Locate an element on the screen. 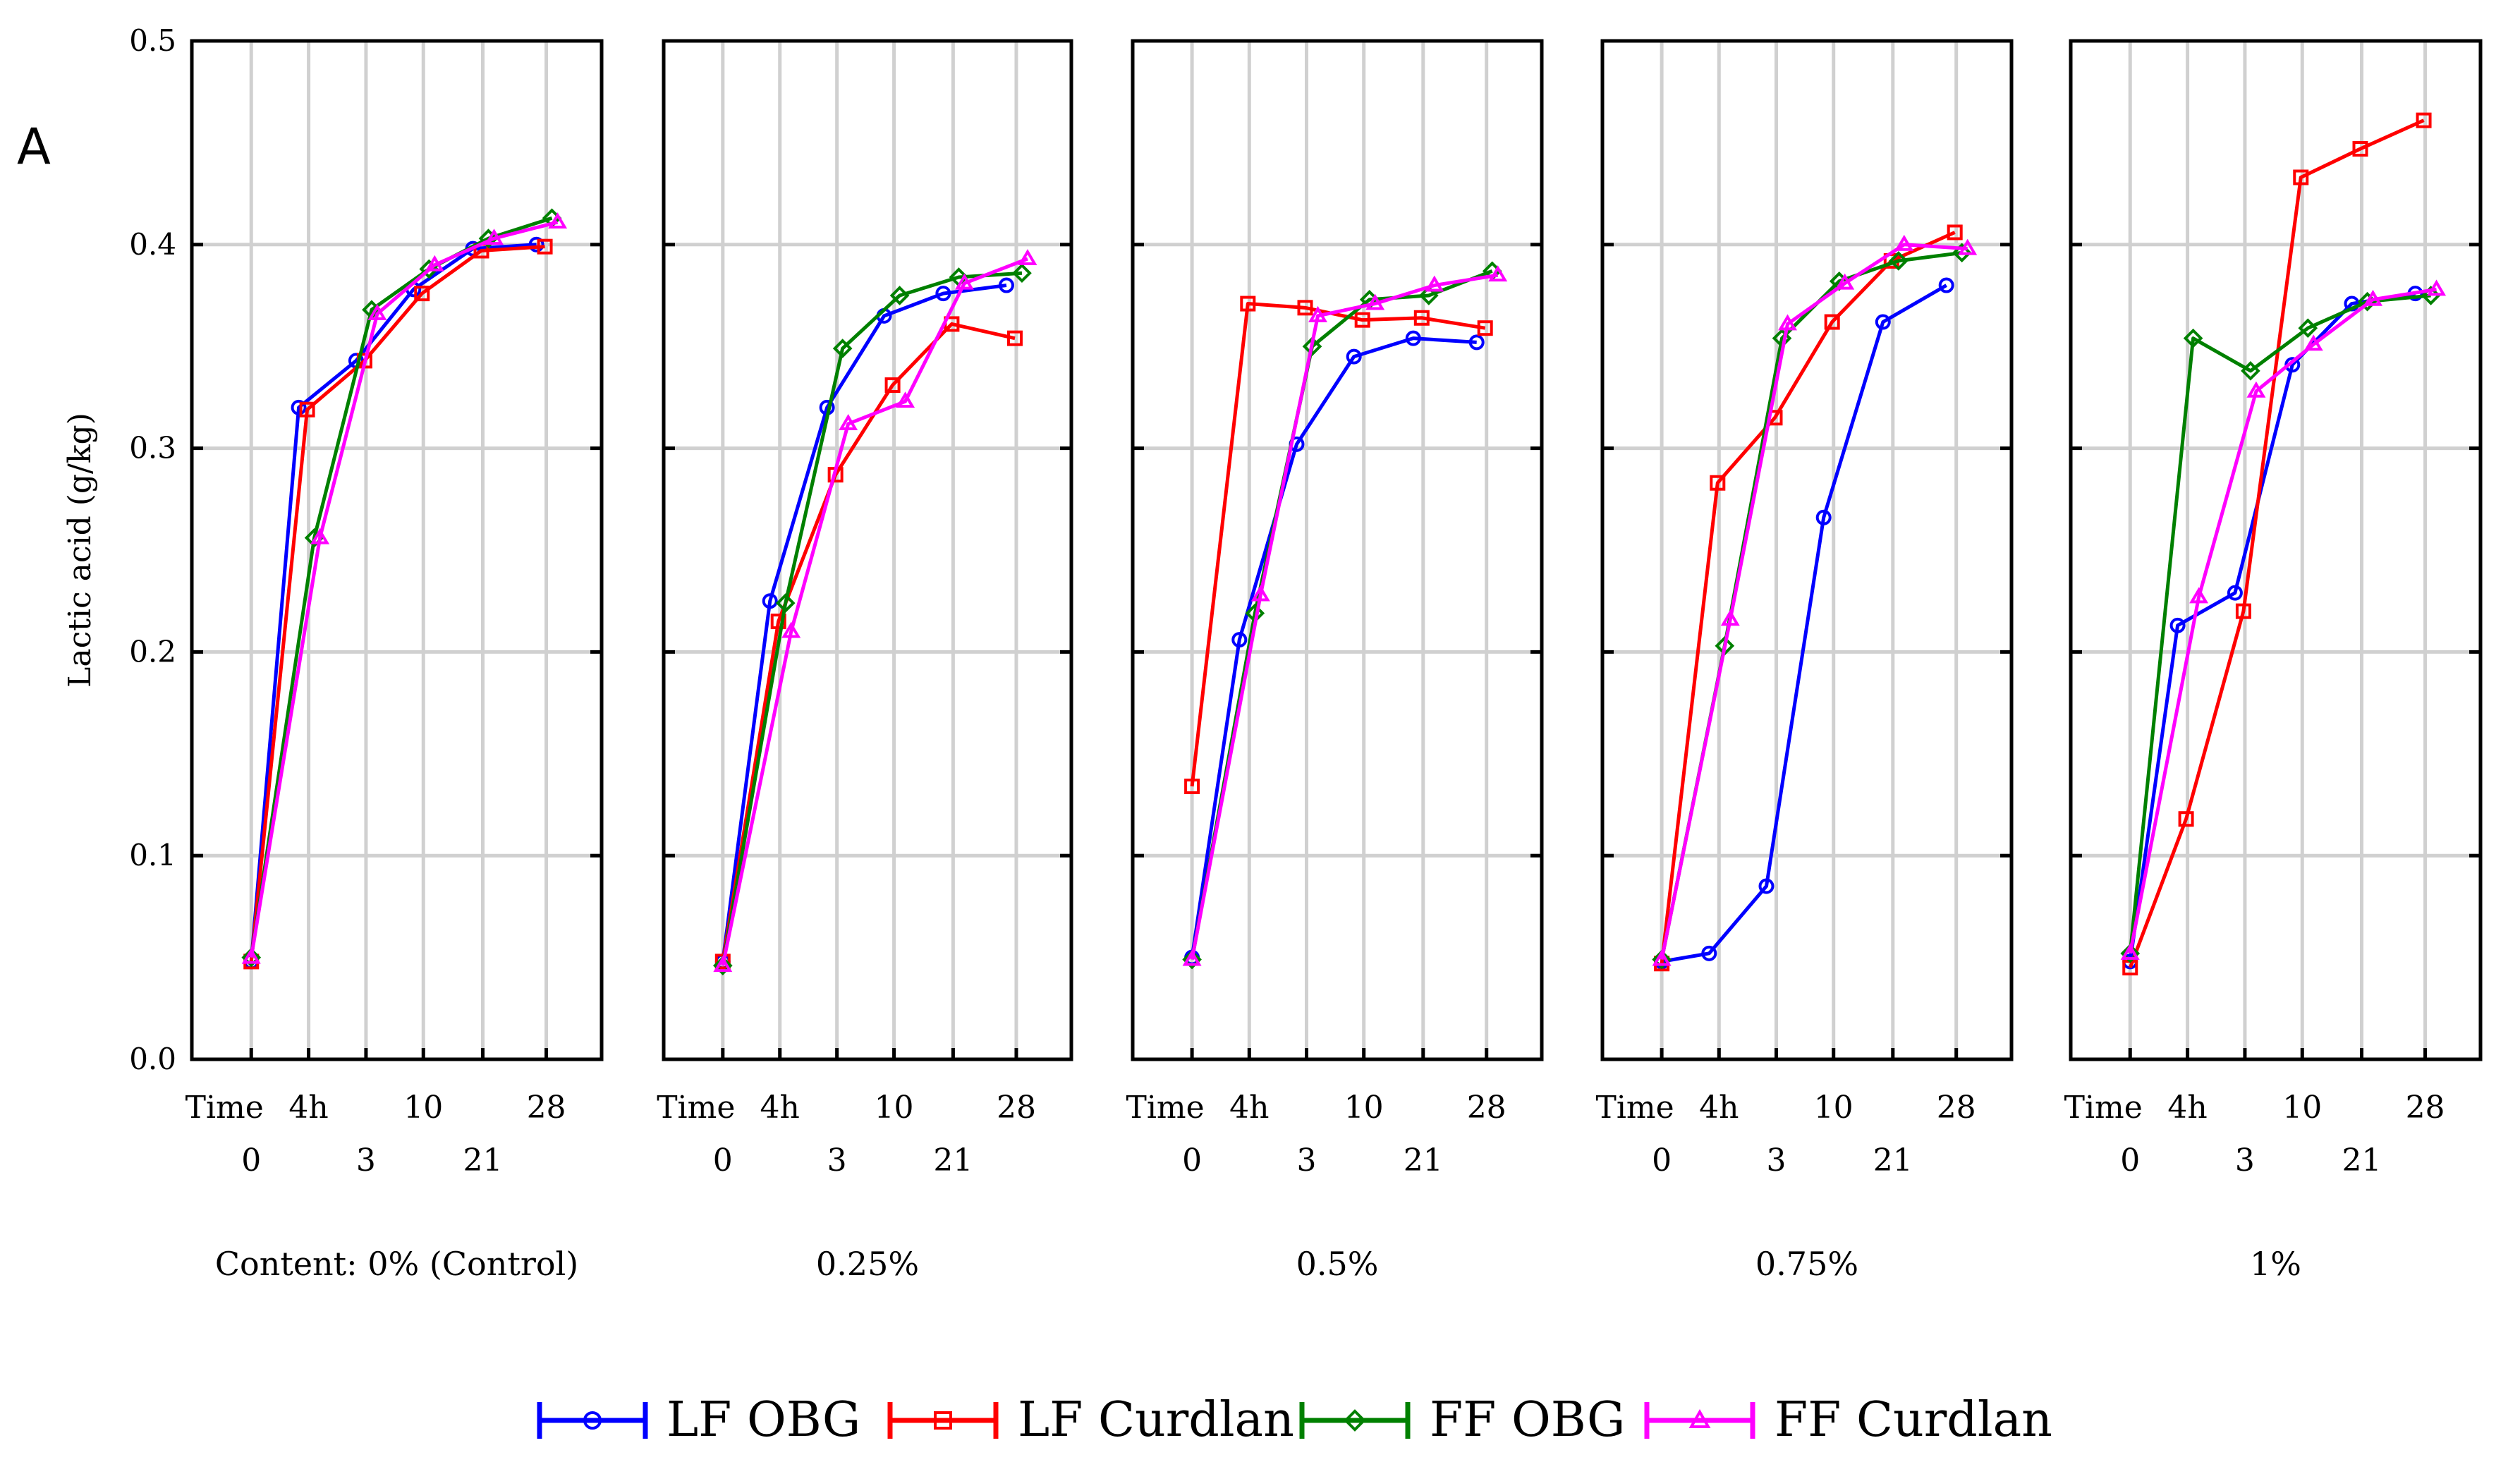 Image resolution: width=2520 pixels, height=1474 pixels. facet-label: 1% is located at coordinates (2275, 1264).